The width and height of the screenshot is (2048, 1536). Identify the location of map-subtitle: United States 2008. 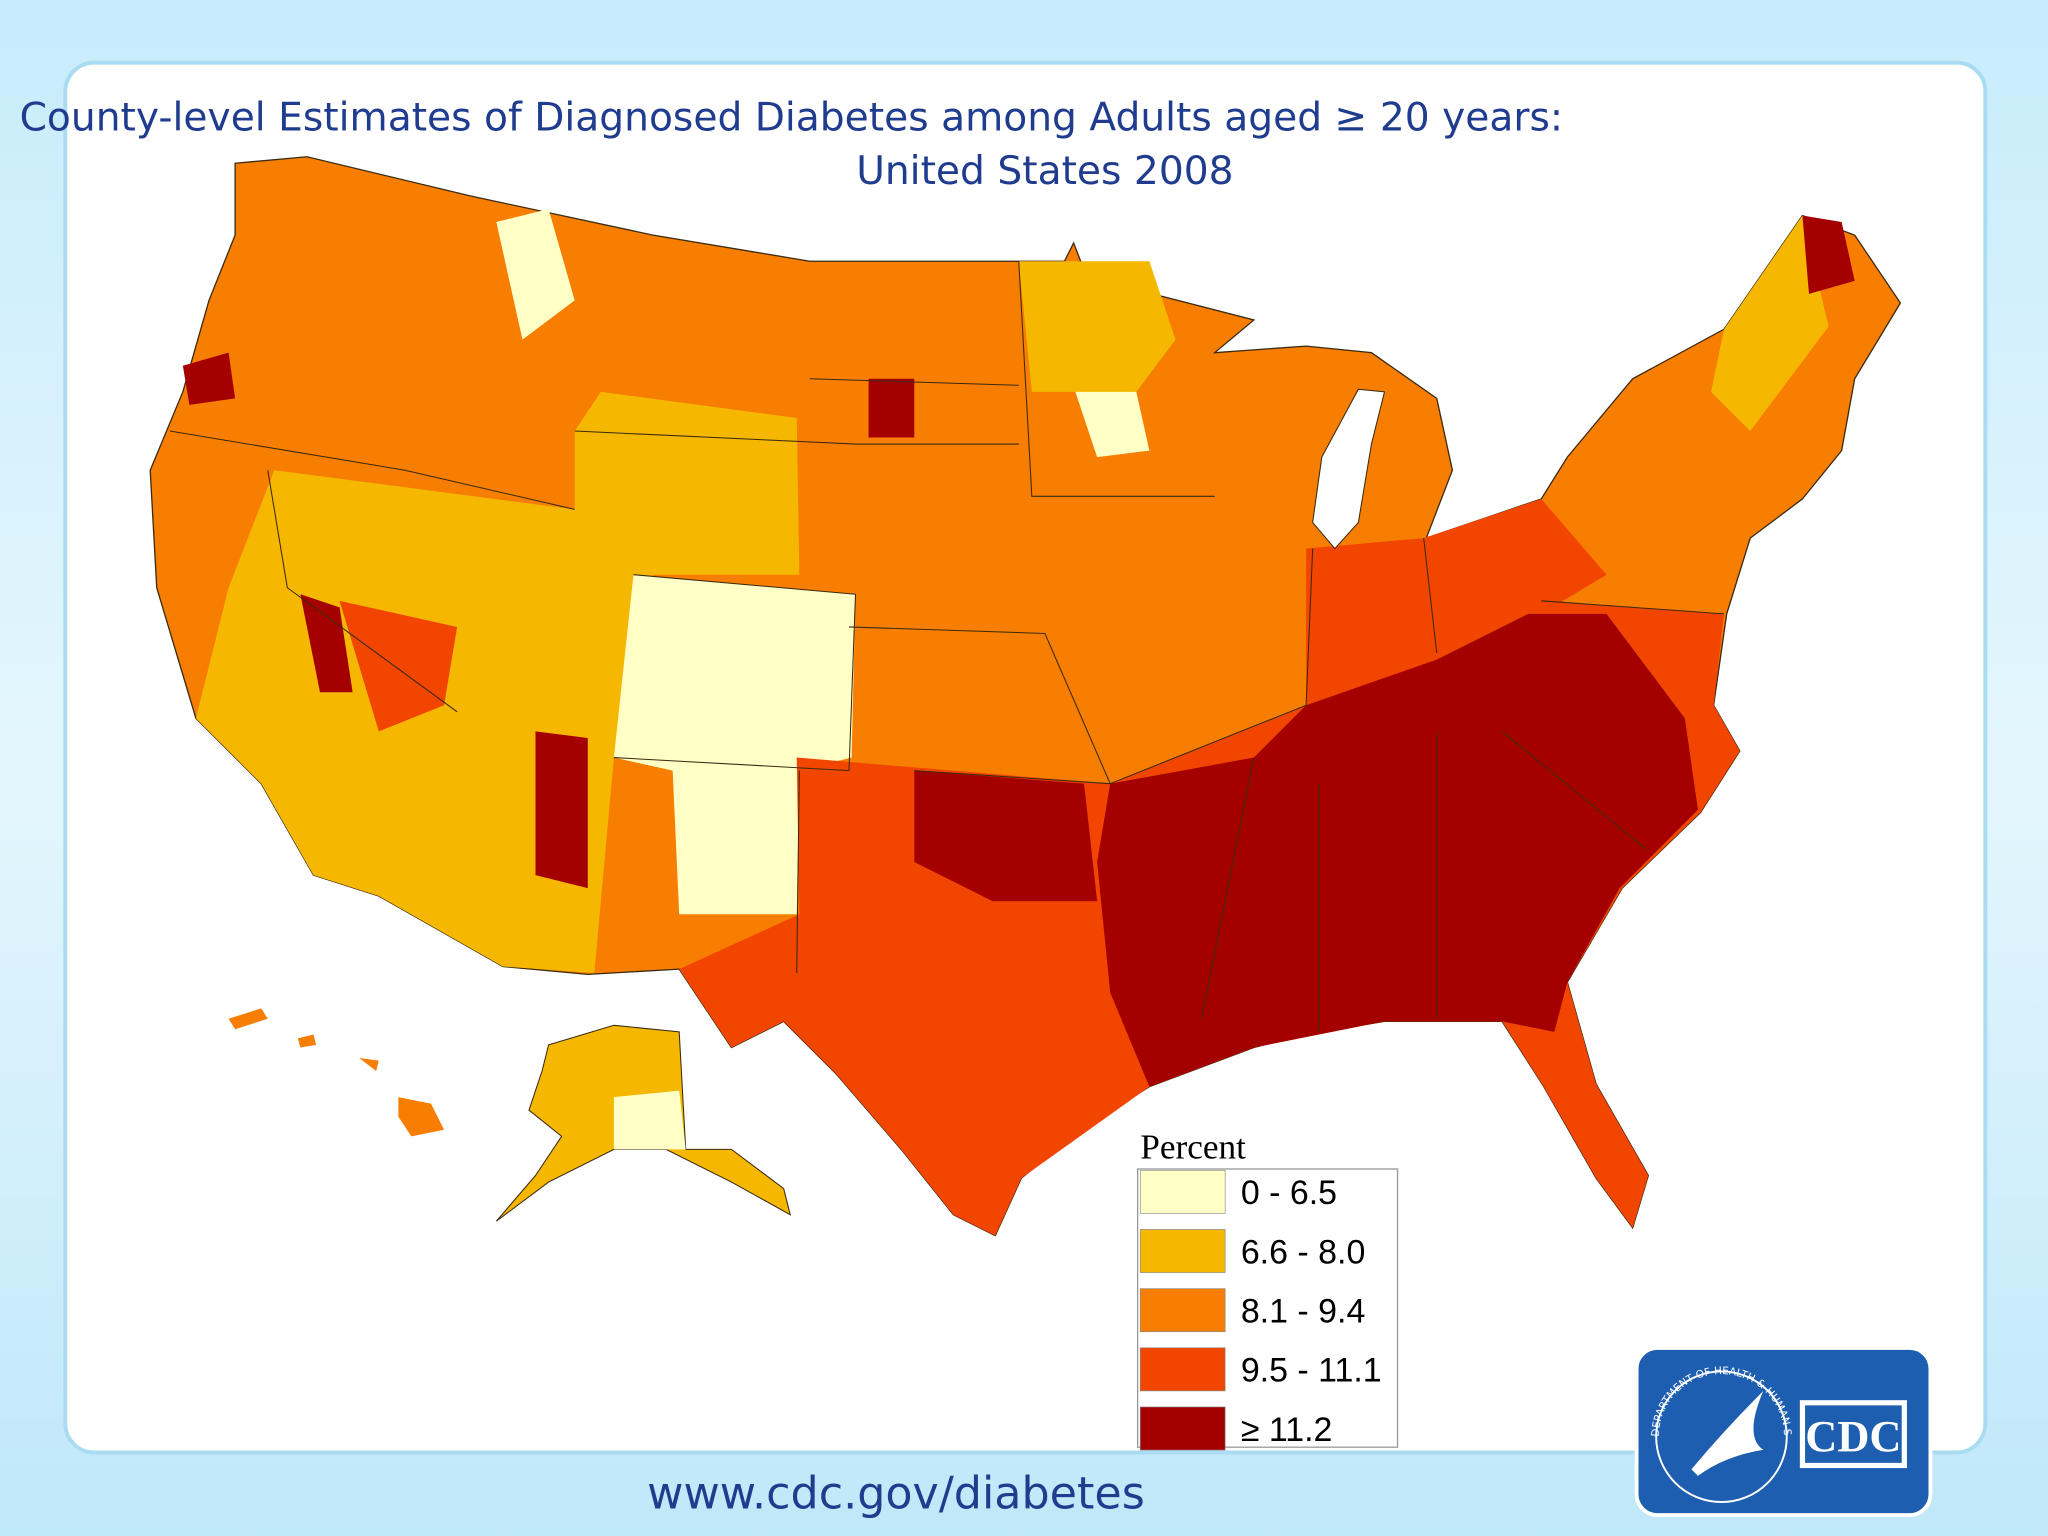
(1044, 171).